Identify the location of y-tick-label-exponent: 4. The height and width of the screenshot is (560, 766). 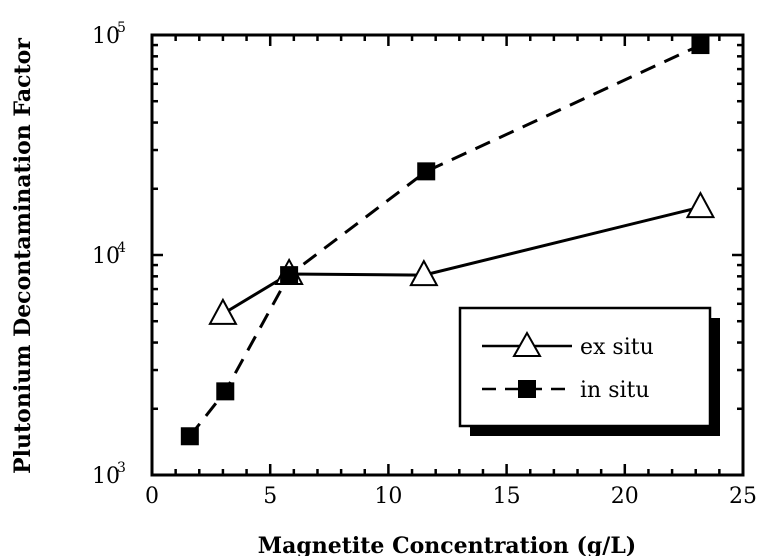
(121, 248).